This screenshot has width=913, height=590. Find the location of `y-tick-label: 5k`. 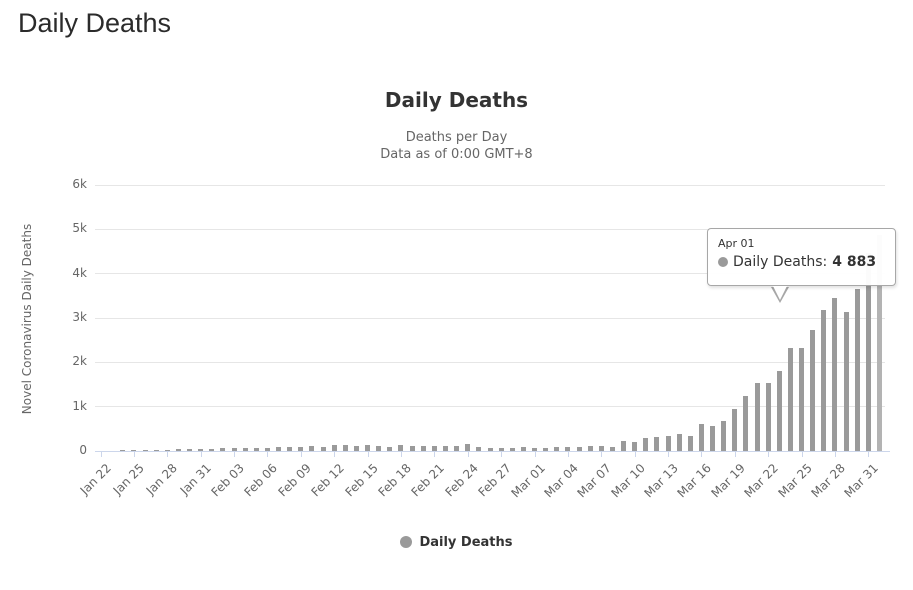

y-tick-label: 5k is located at coordinates (79, 228).